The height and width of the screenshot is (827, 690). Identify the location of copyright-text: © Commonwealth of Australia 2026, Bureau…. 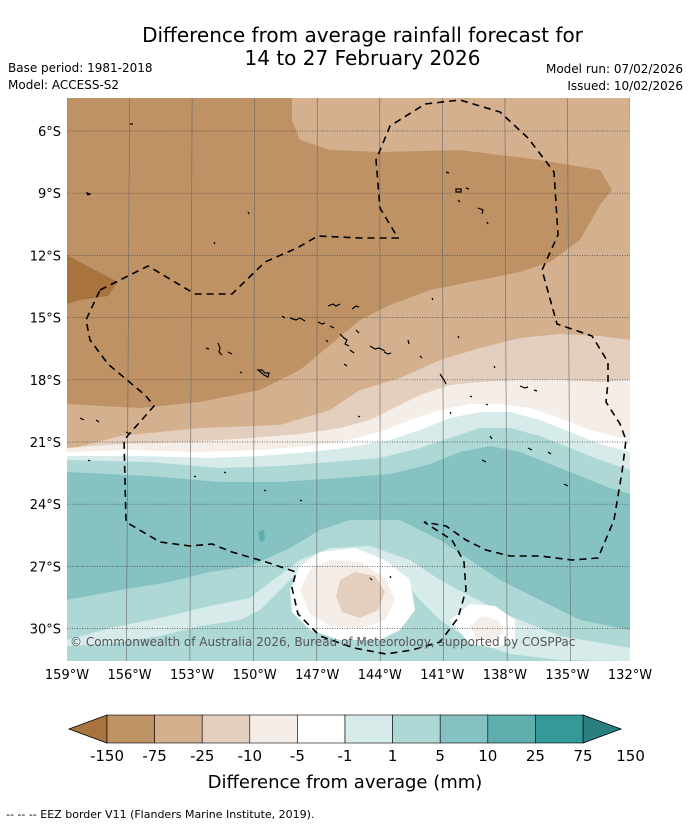
(322, 642).